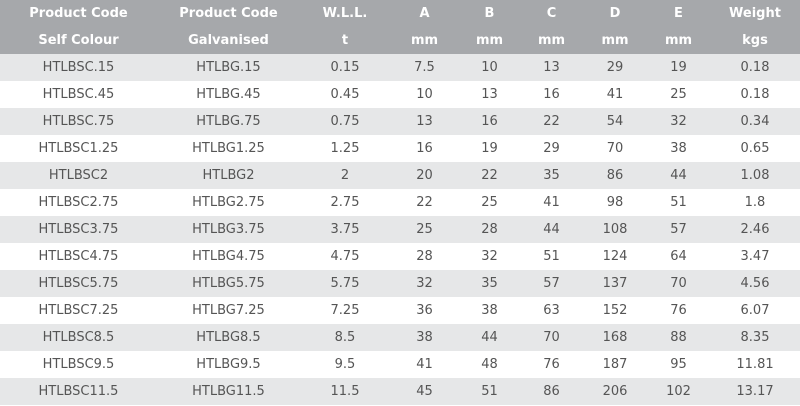  What do you see at coordinates (78, 148) in the screenshot?
I see `table-cell: HTLBSC1.25` at bounding box center [78, 148].